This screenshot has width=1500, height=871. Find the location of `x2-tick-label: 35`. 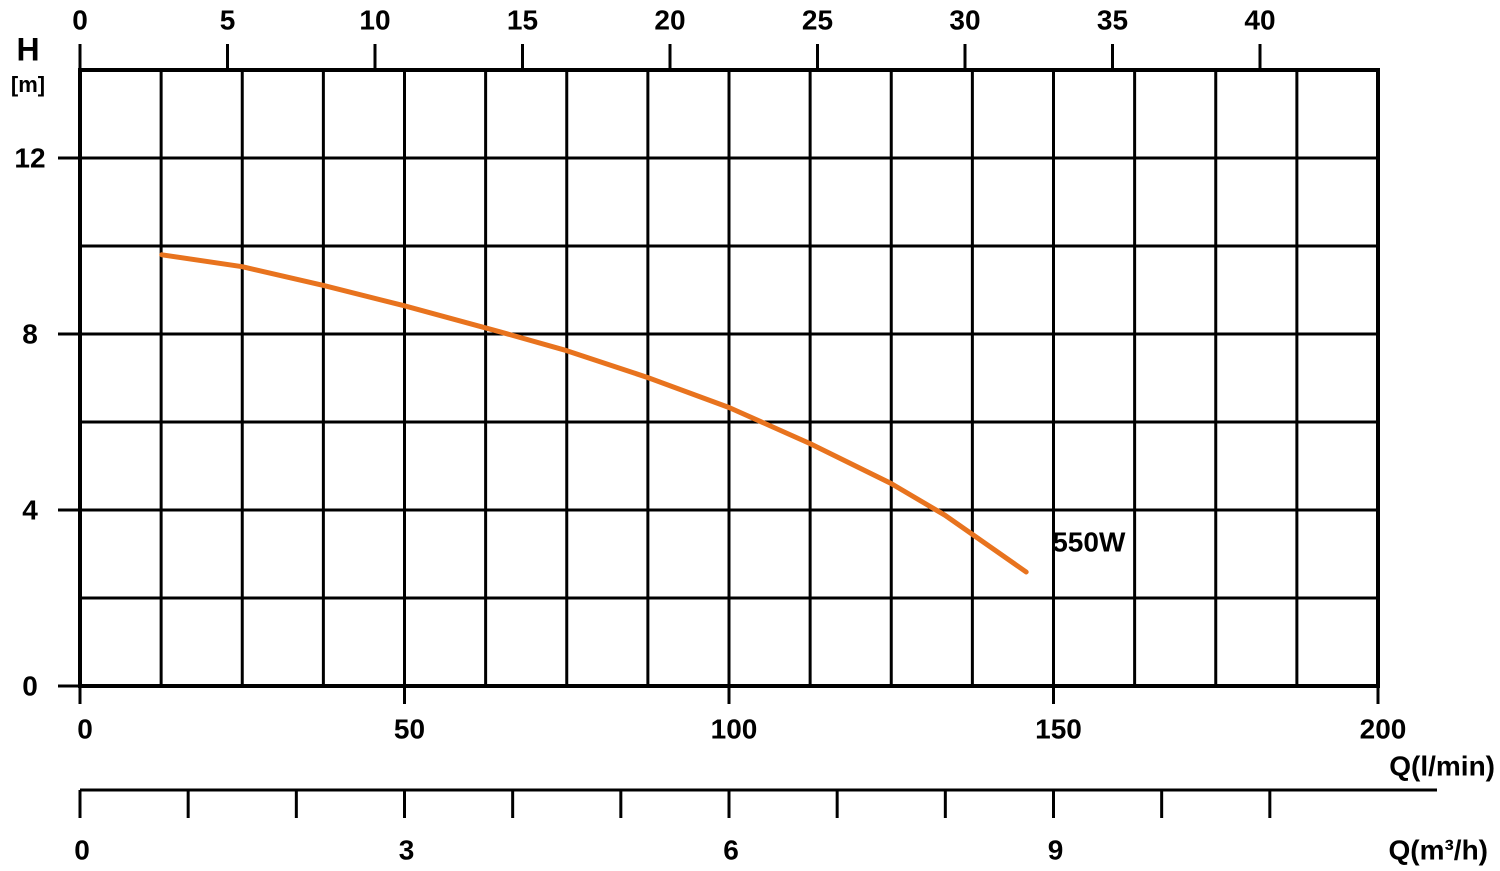

x2-tick-label: 35 is located at coordinates (1112, 19).